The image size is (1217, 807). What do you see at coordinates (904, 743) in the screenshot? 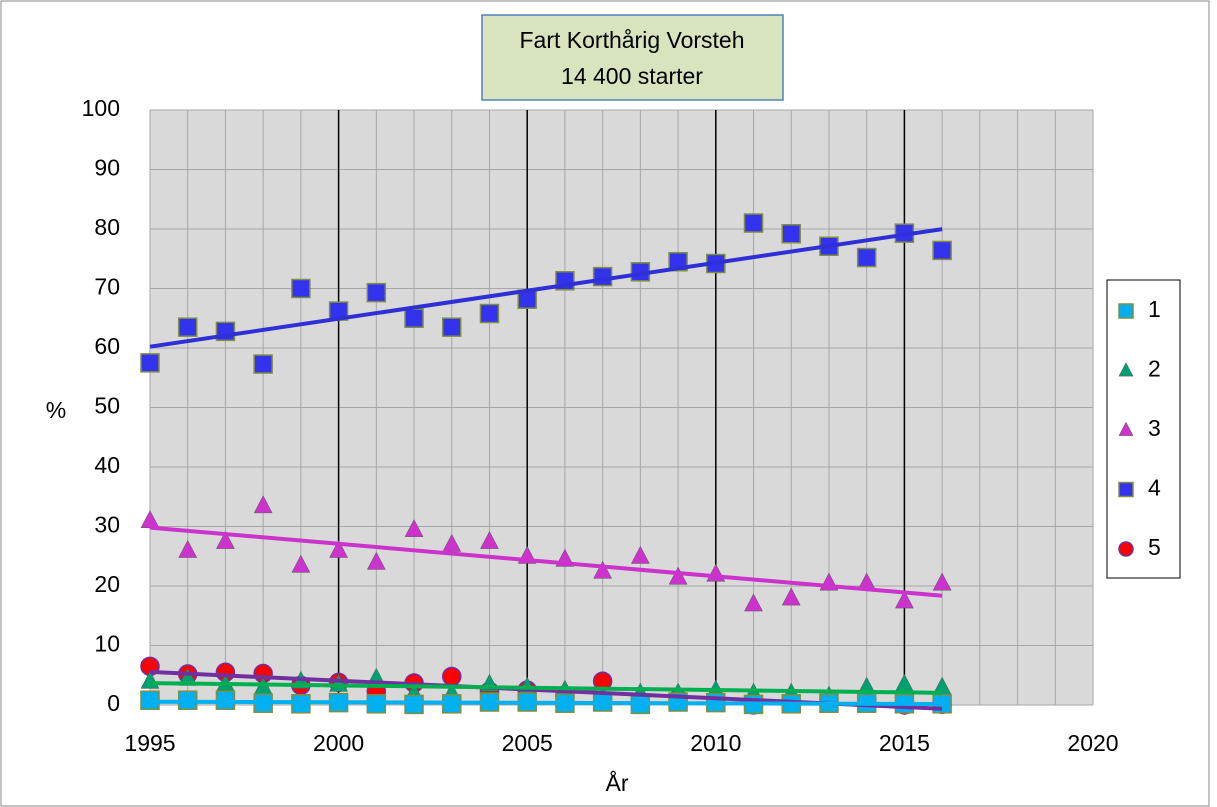
I see `x-tick-label: 2015` at bounding box center [904, 743].